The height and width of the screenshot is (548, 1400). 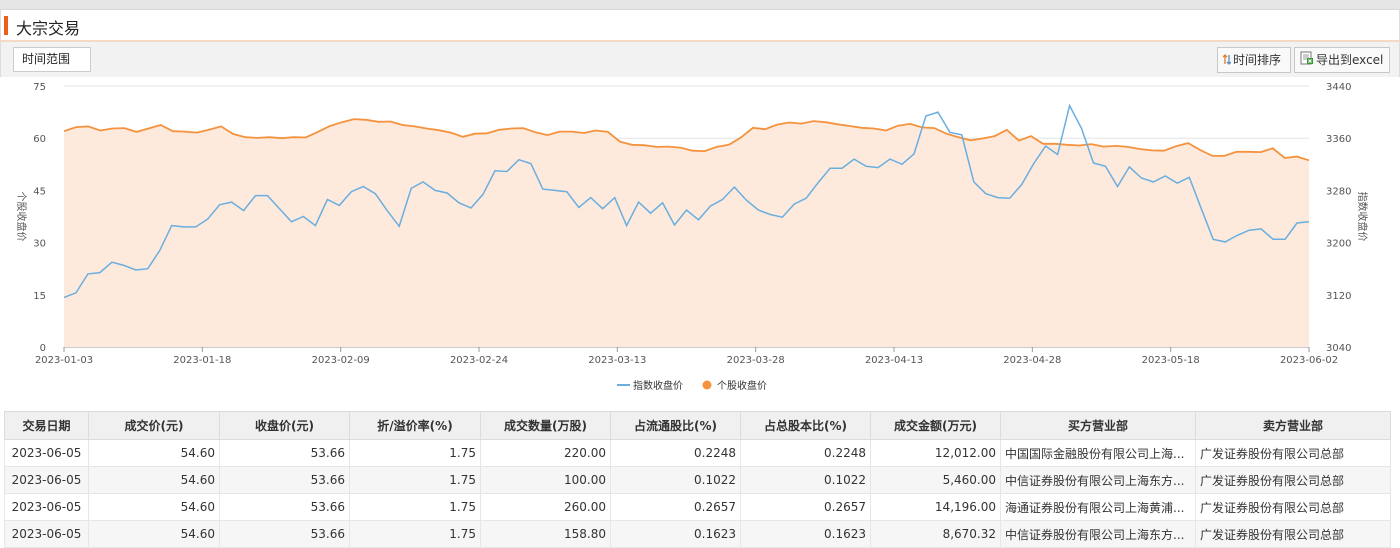 I want to click on col-close-price: 收盘价(元), so click(x=284, y=425).